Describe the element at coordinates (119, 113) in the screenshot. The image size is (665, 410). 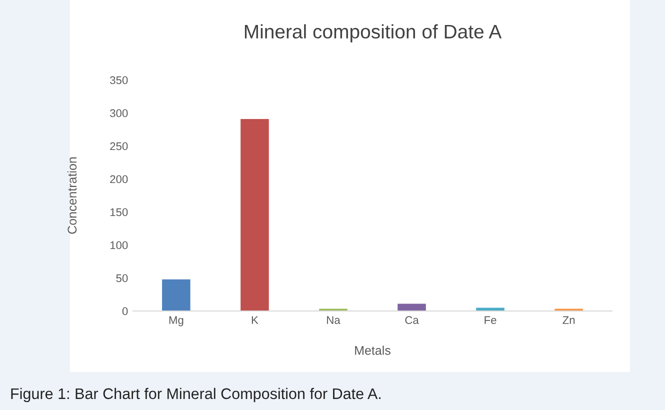
I see `y-tick-label: 300` at that location.